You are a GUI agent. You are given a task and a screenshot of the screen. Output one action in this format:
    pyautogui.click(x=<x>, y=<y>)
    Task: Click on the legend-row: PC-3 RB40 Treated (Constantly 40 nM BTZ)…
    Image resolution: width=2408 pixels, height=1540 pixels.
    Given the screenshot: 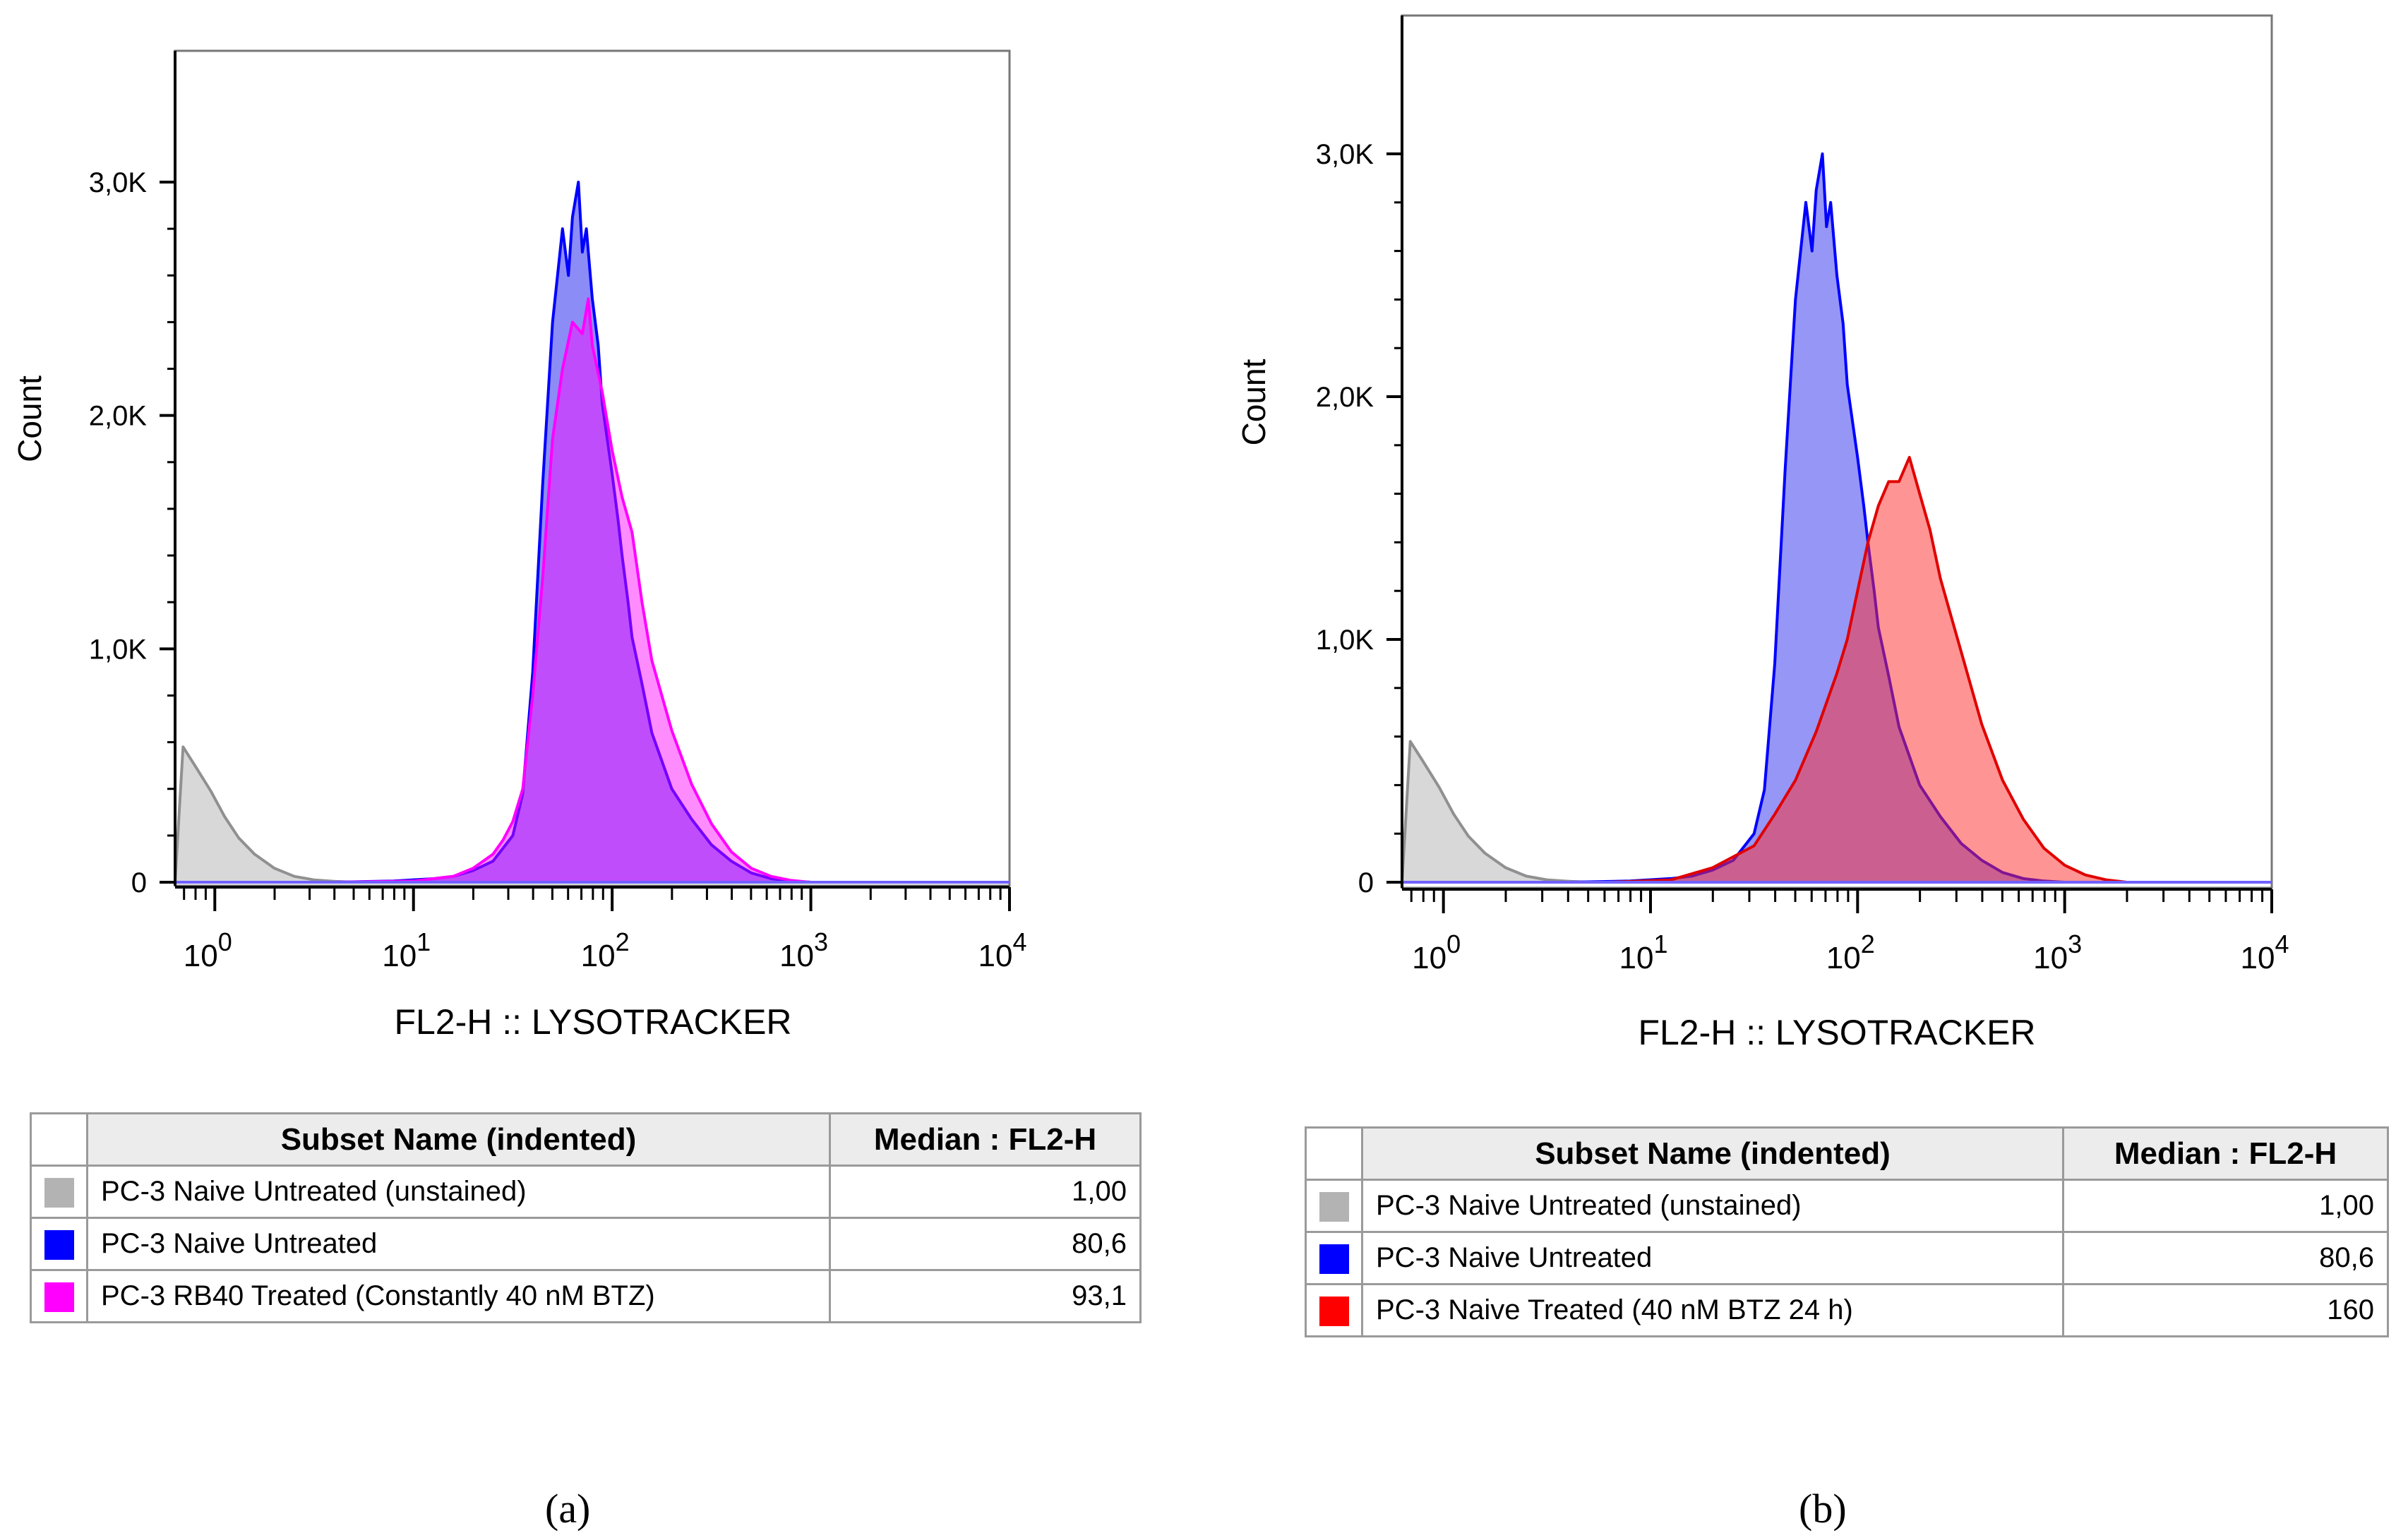 What is the action you would take?
    pyautogui.click(x=586, y=1296)
    